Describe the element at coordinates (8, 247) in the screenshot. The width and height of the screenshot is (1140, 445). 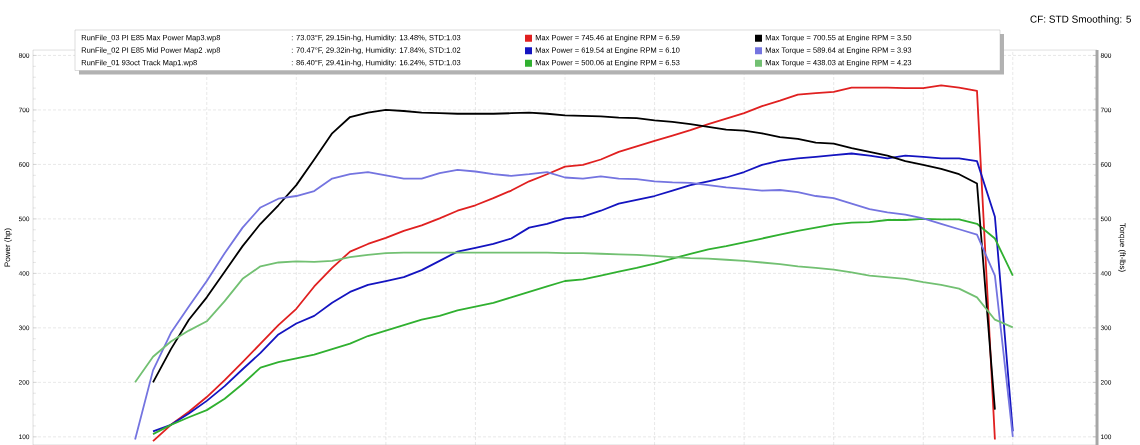
I see `y-axis-title: Power (hp)` at that location.